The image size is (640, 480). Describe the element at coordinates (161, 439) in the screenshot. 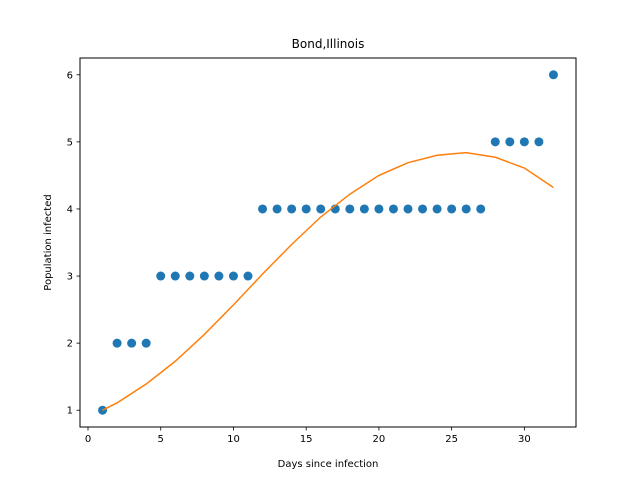

I see `x-tick-label: 5` at that location.